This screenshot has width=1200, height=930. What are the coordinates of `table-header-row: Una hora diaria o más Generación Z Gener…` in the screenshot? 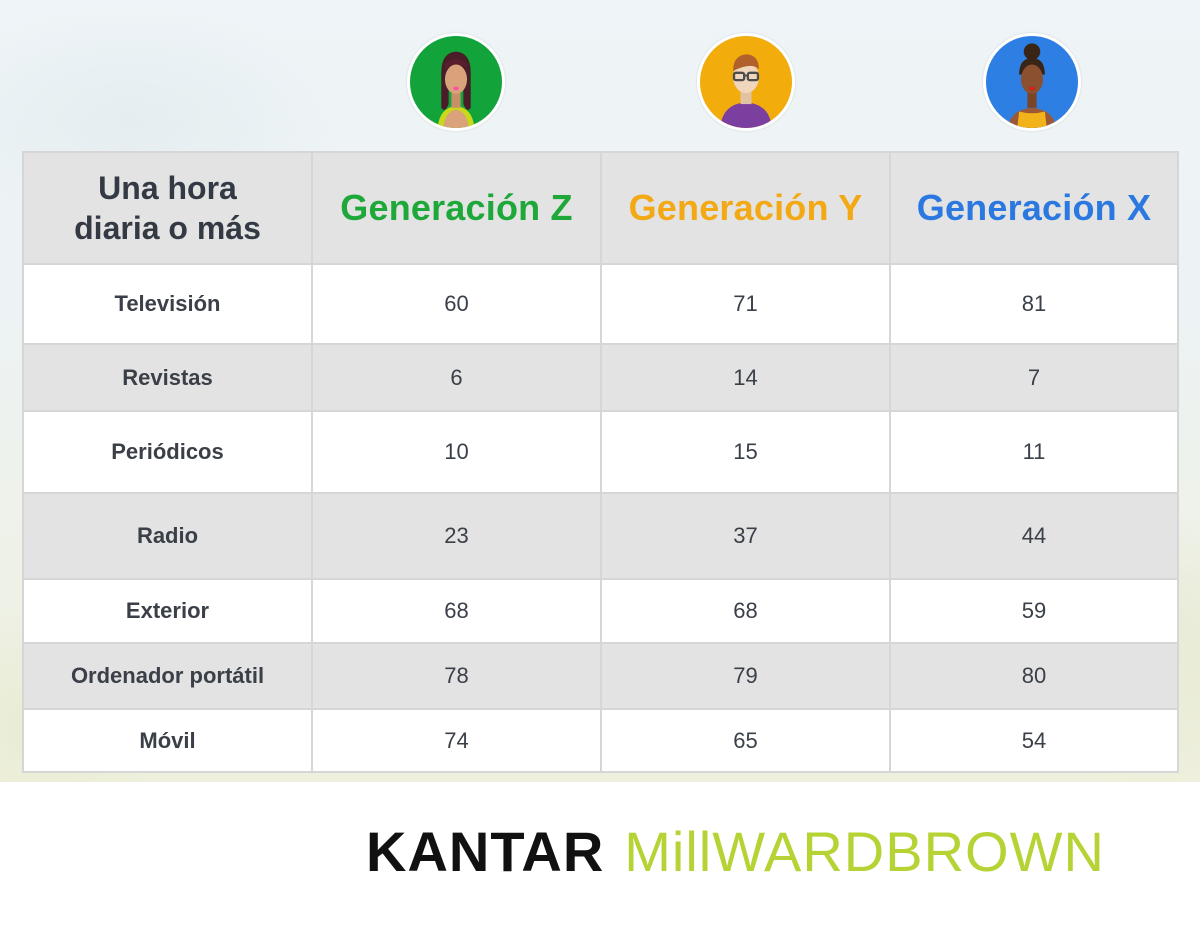 It's located at (600, 208).